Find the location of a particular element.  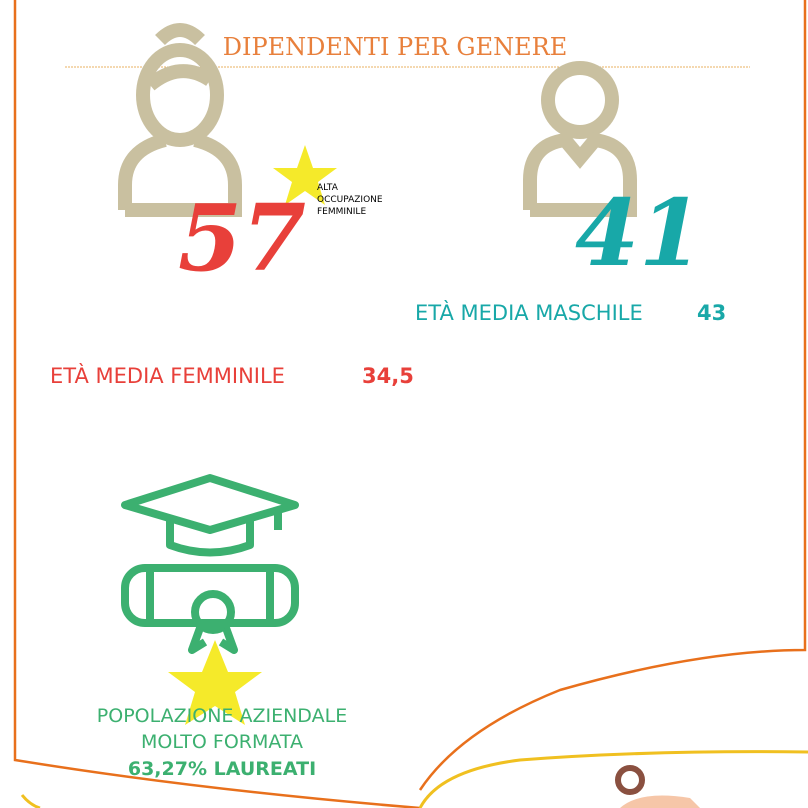

icon is located at coordinates (630, 780).